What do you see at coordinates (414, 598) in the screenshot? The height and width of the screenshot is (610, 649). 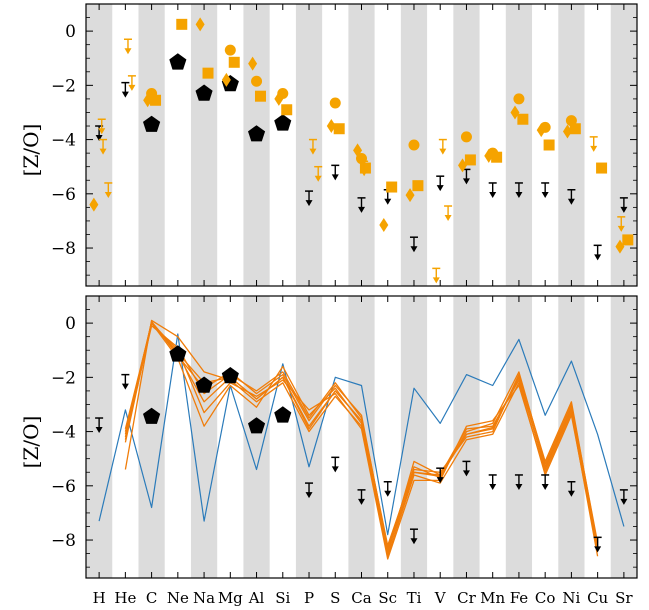 I see `element-label-ti: Ti` at bounding box center [414, 598].